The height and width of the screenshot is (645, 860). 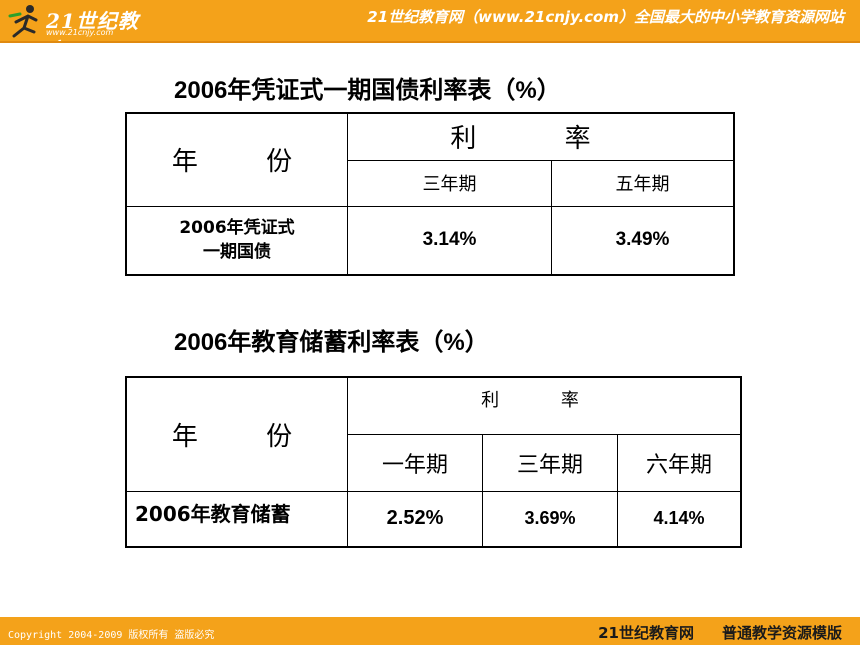 I want to click on header-divider, so click(x=430, y=42).